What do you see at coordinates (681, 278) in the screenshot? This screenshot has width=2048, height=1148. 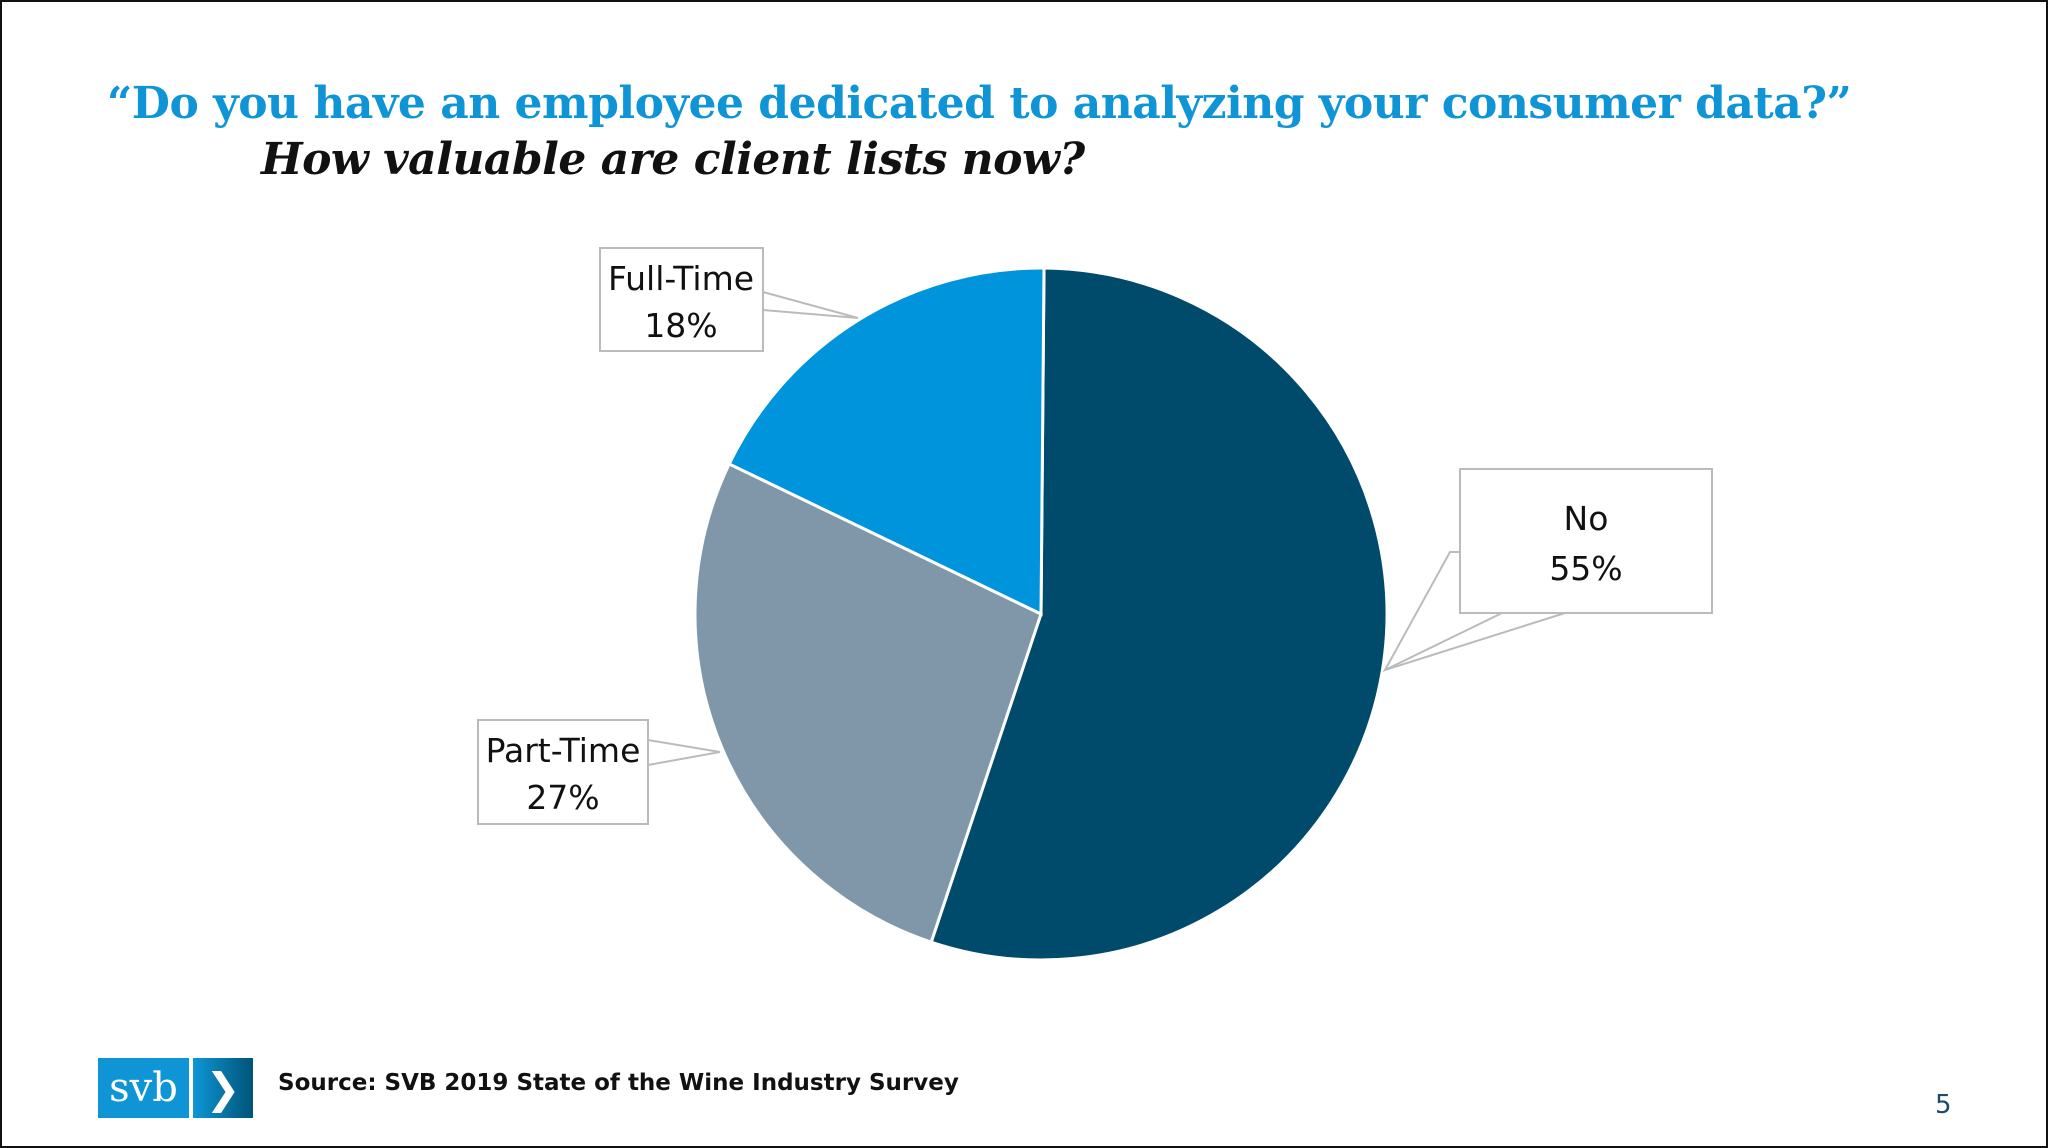 I see `label-name: Full-Time` at bounding box center [681, 278].